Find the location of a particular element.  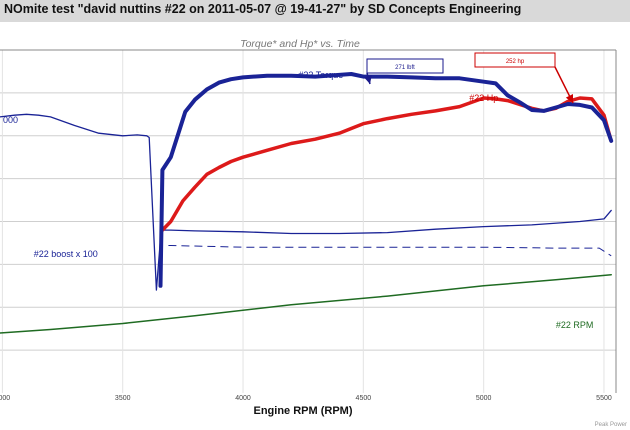

annotation-text: 271 lbft is located at coordinates (405, 68).